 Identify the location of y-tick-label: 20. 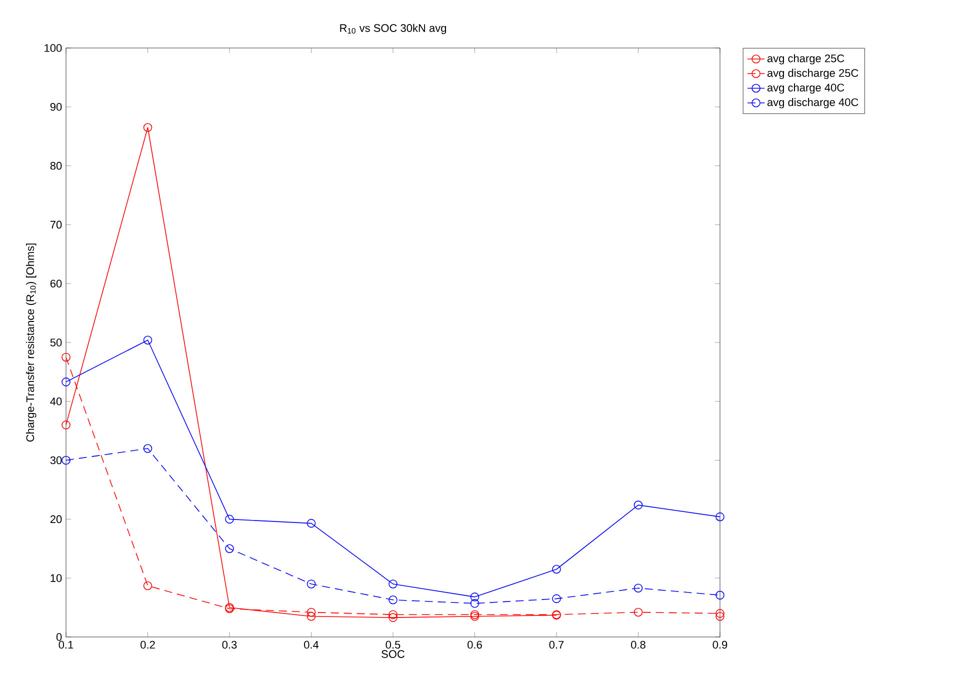
(56, 519).